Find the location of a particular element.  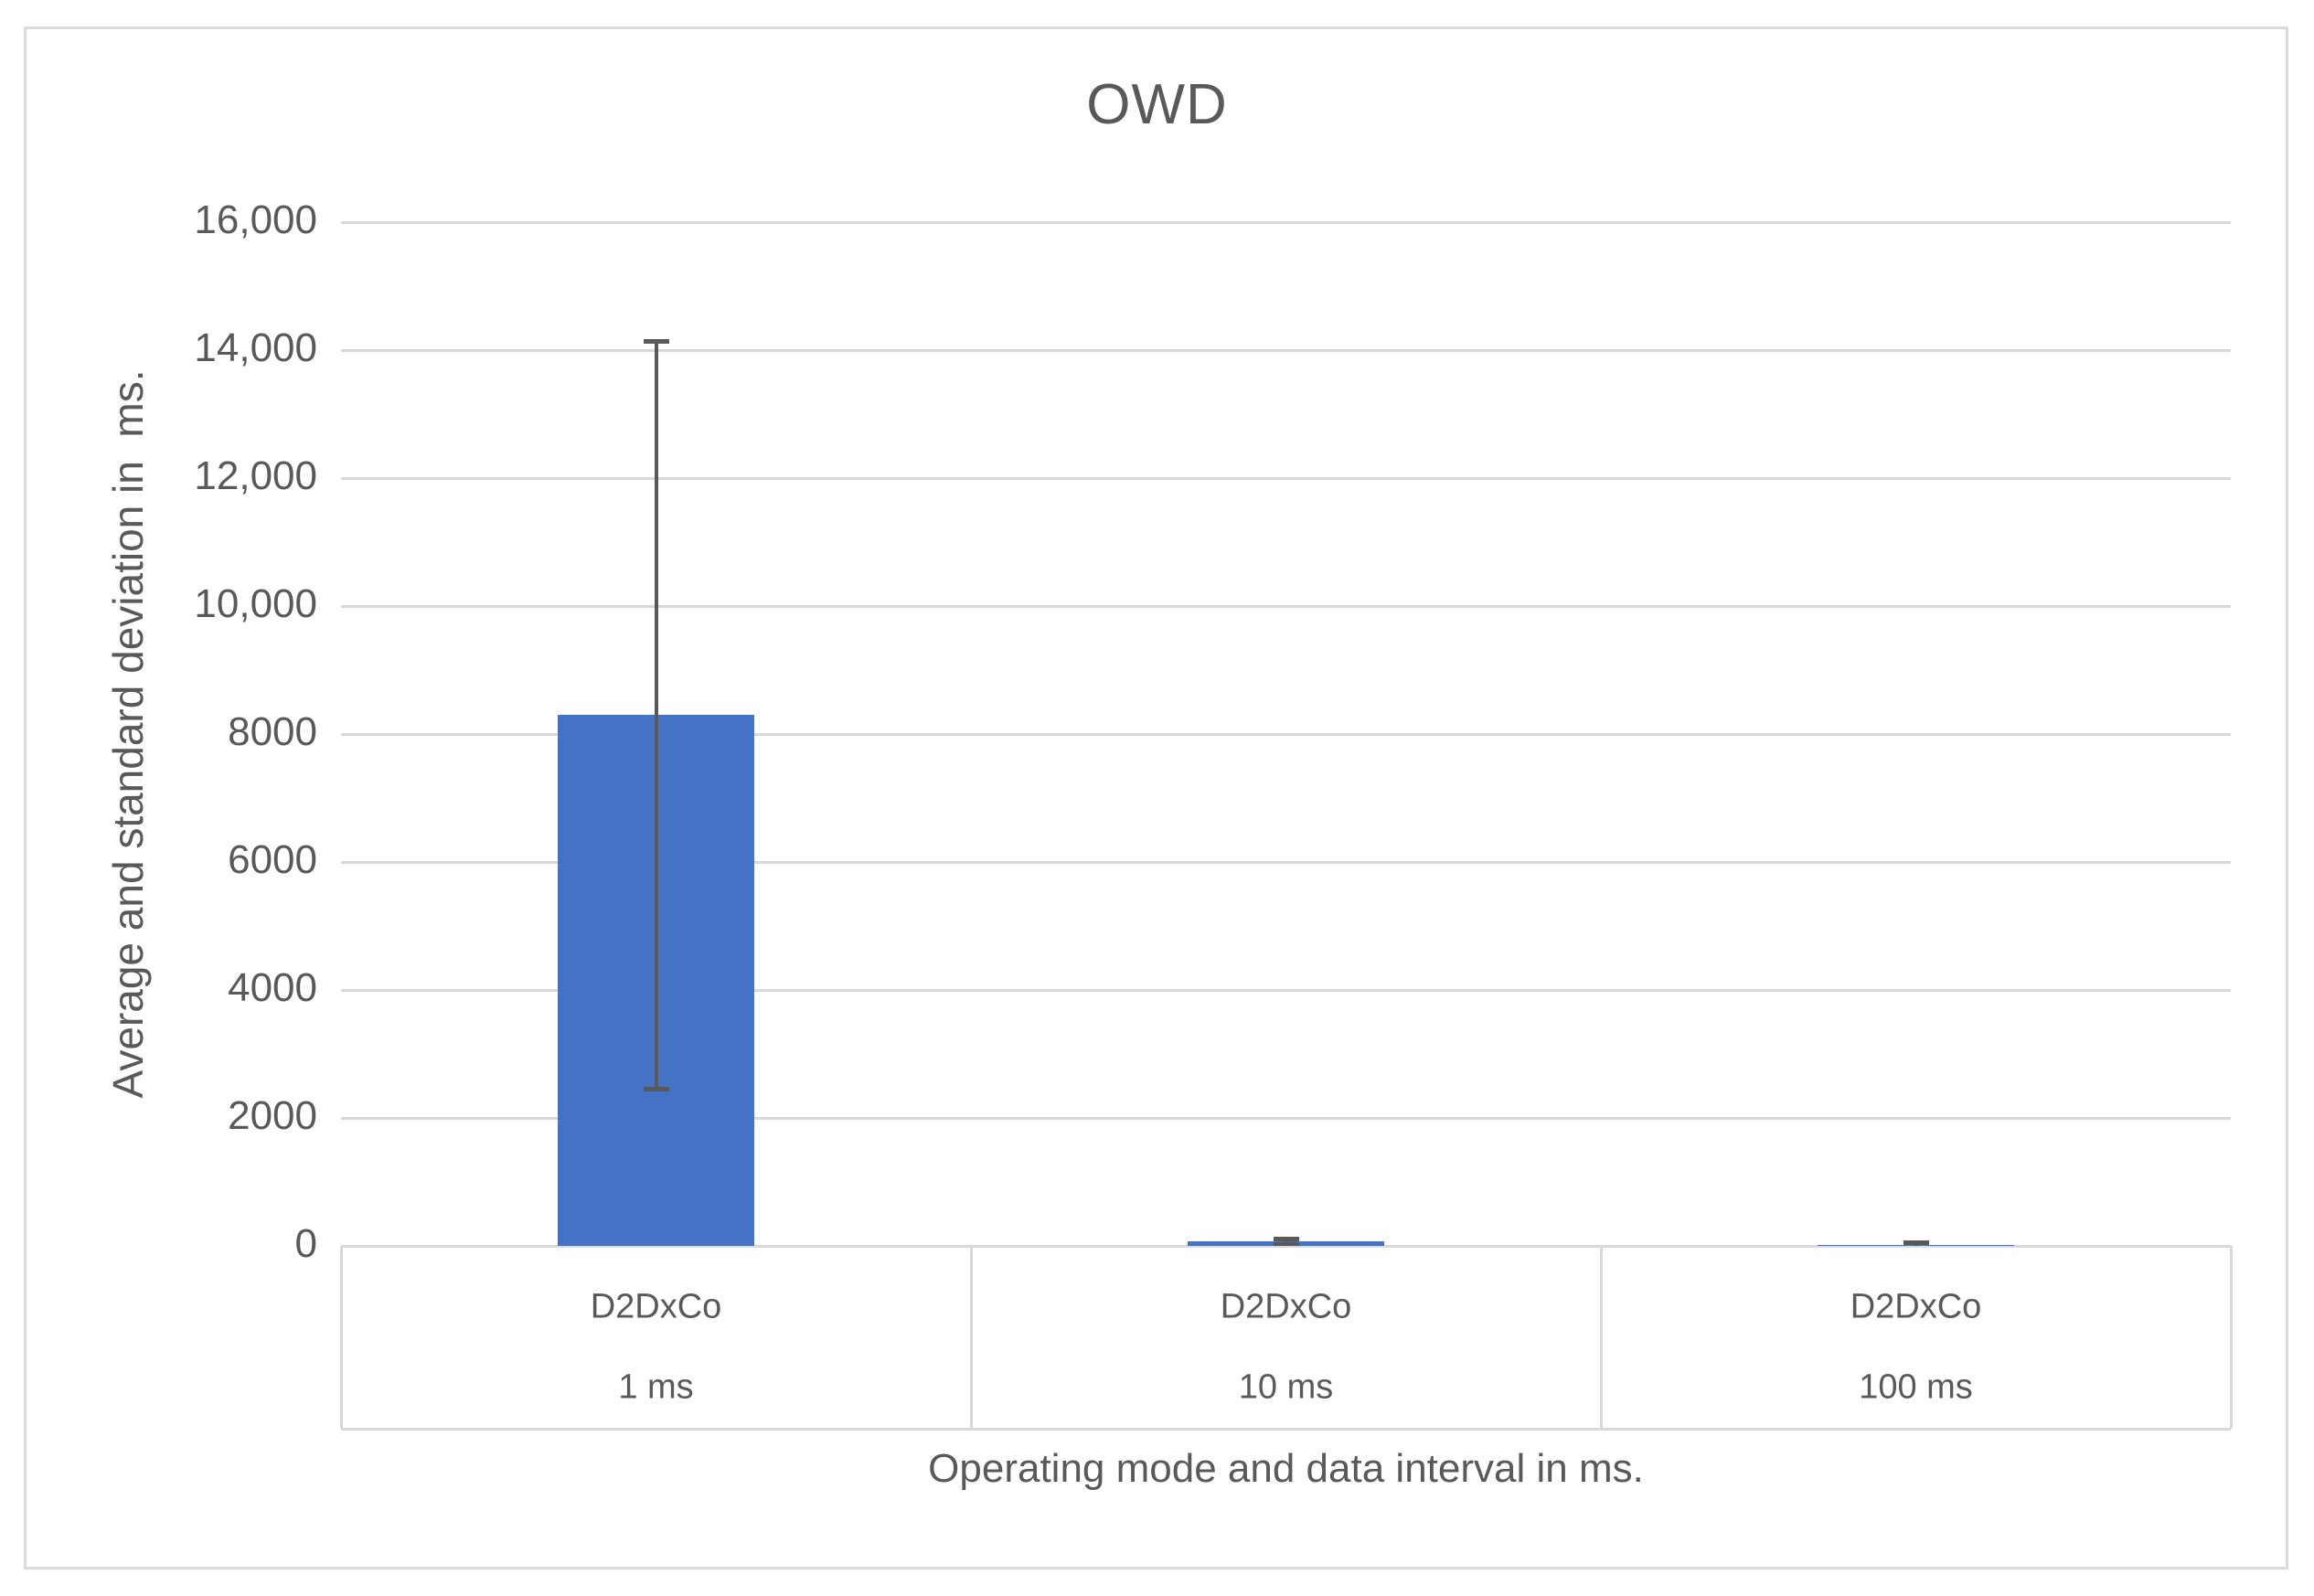

x-axis-title: Operating mode and data interval in ms. is located at coordinates (1286, 1468).